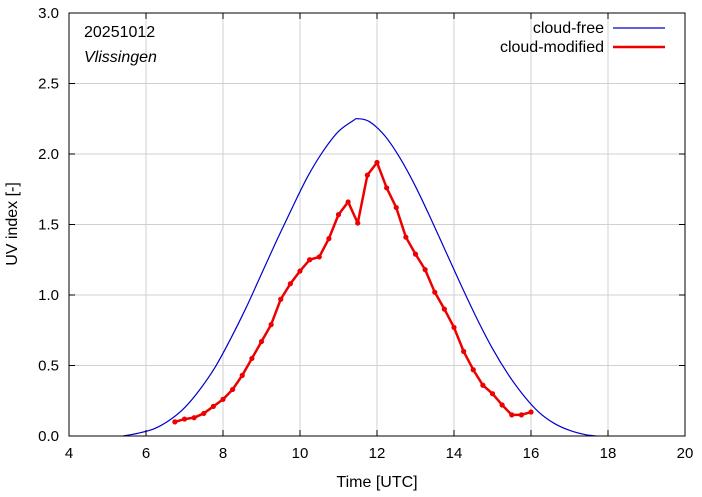  Describe the element at coordinates (568, 28) in the screenshot. I see `legend-label-cloud-free: cloud-free` at that location.